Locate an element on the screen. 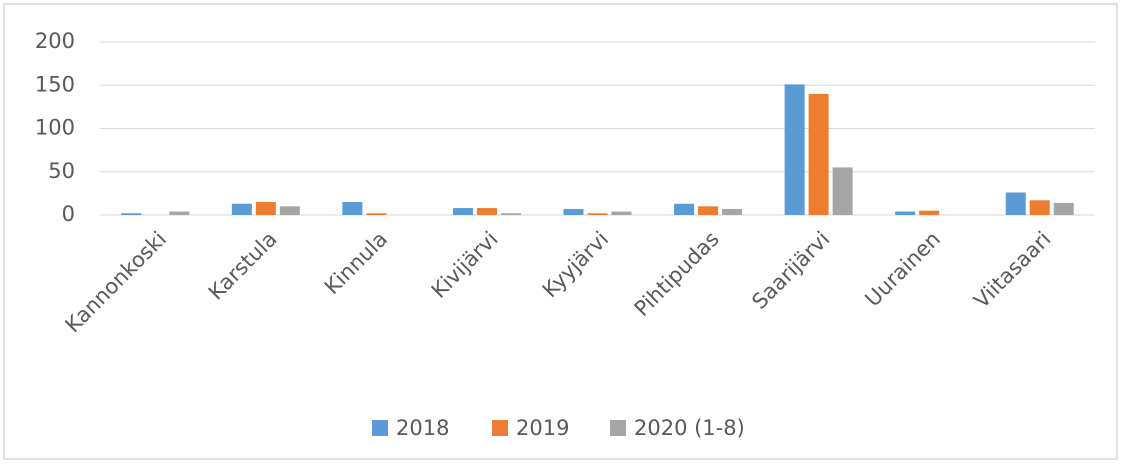 The image size is (1122, 469). legend-label: 2019 is located at coordinates (542, 428).